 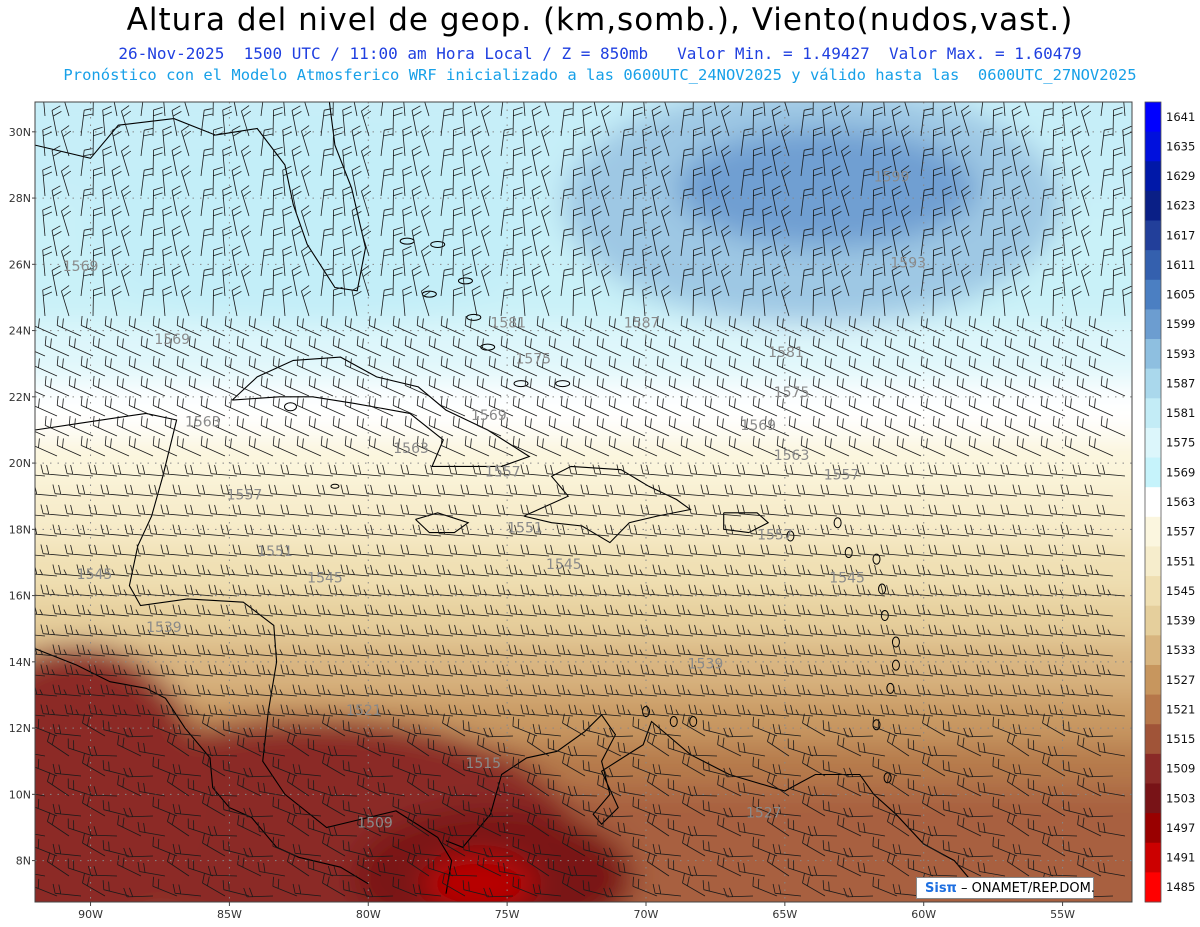 I want to click on longitude-label: 70W, so click(x=646, y=914).